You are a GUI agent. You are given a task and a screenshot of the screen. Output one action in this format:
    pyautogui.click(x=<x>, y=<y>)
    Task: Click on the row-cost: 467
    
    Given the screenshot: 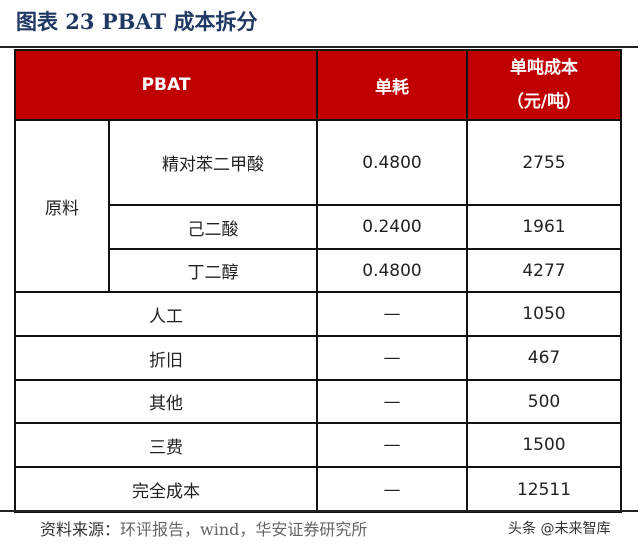 What is the action you would take?
    pyautogui.click(x=544, y=358)
    